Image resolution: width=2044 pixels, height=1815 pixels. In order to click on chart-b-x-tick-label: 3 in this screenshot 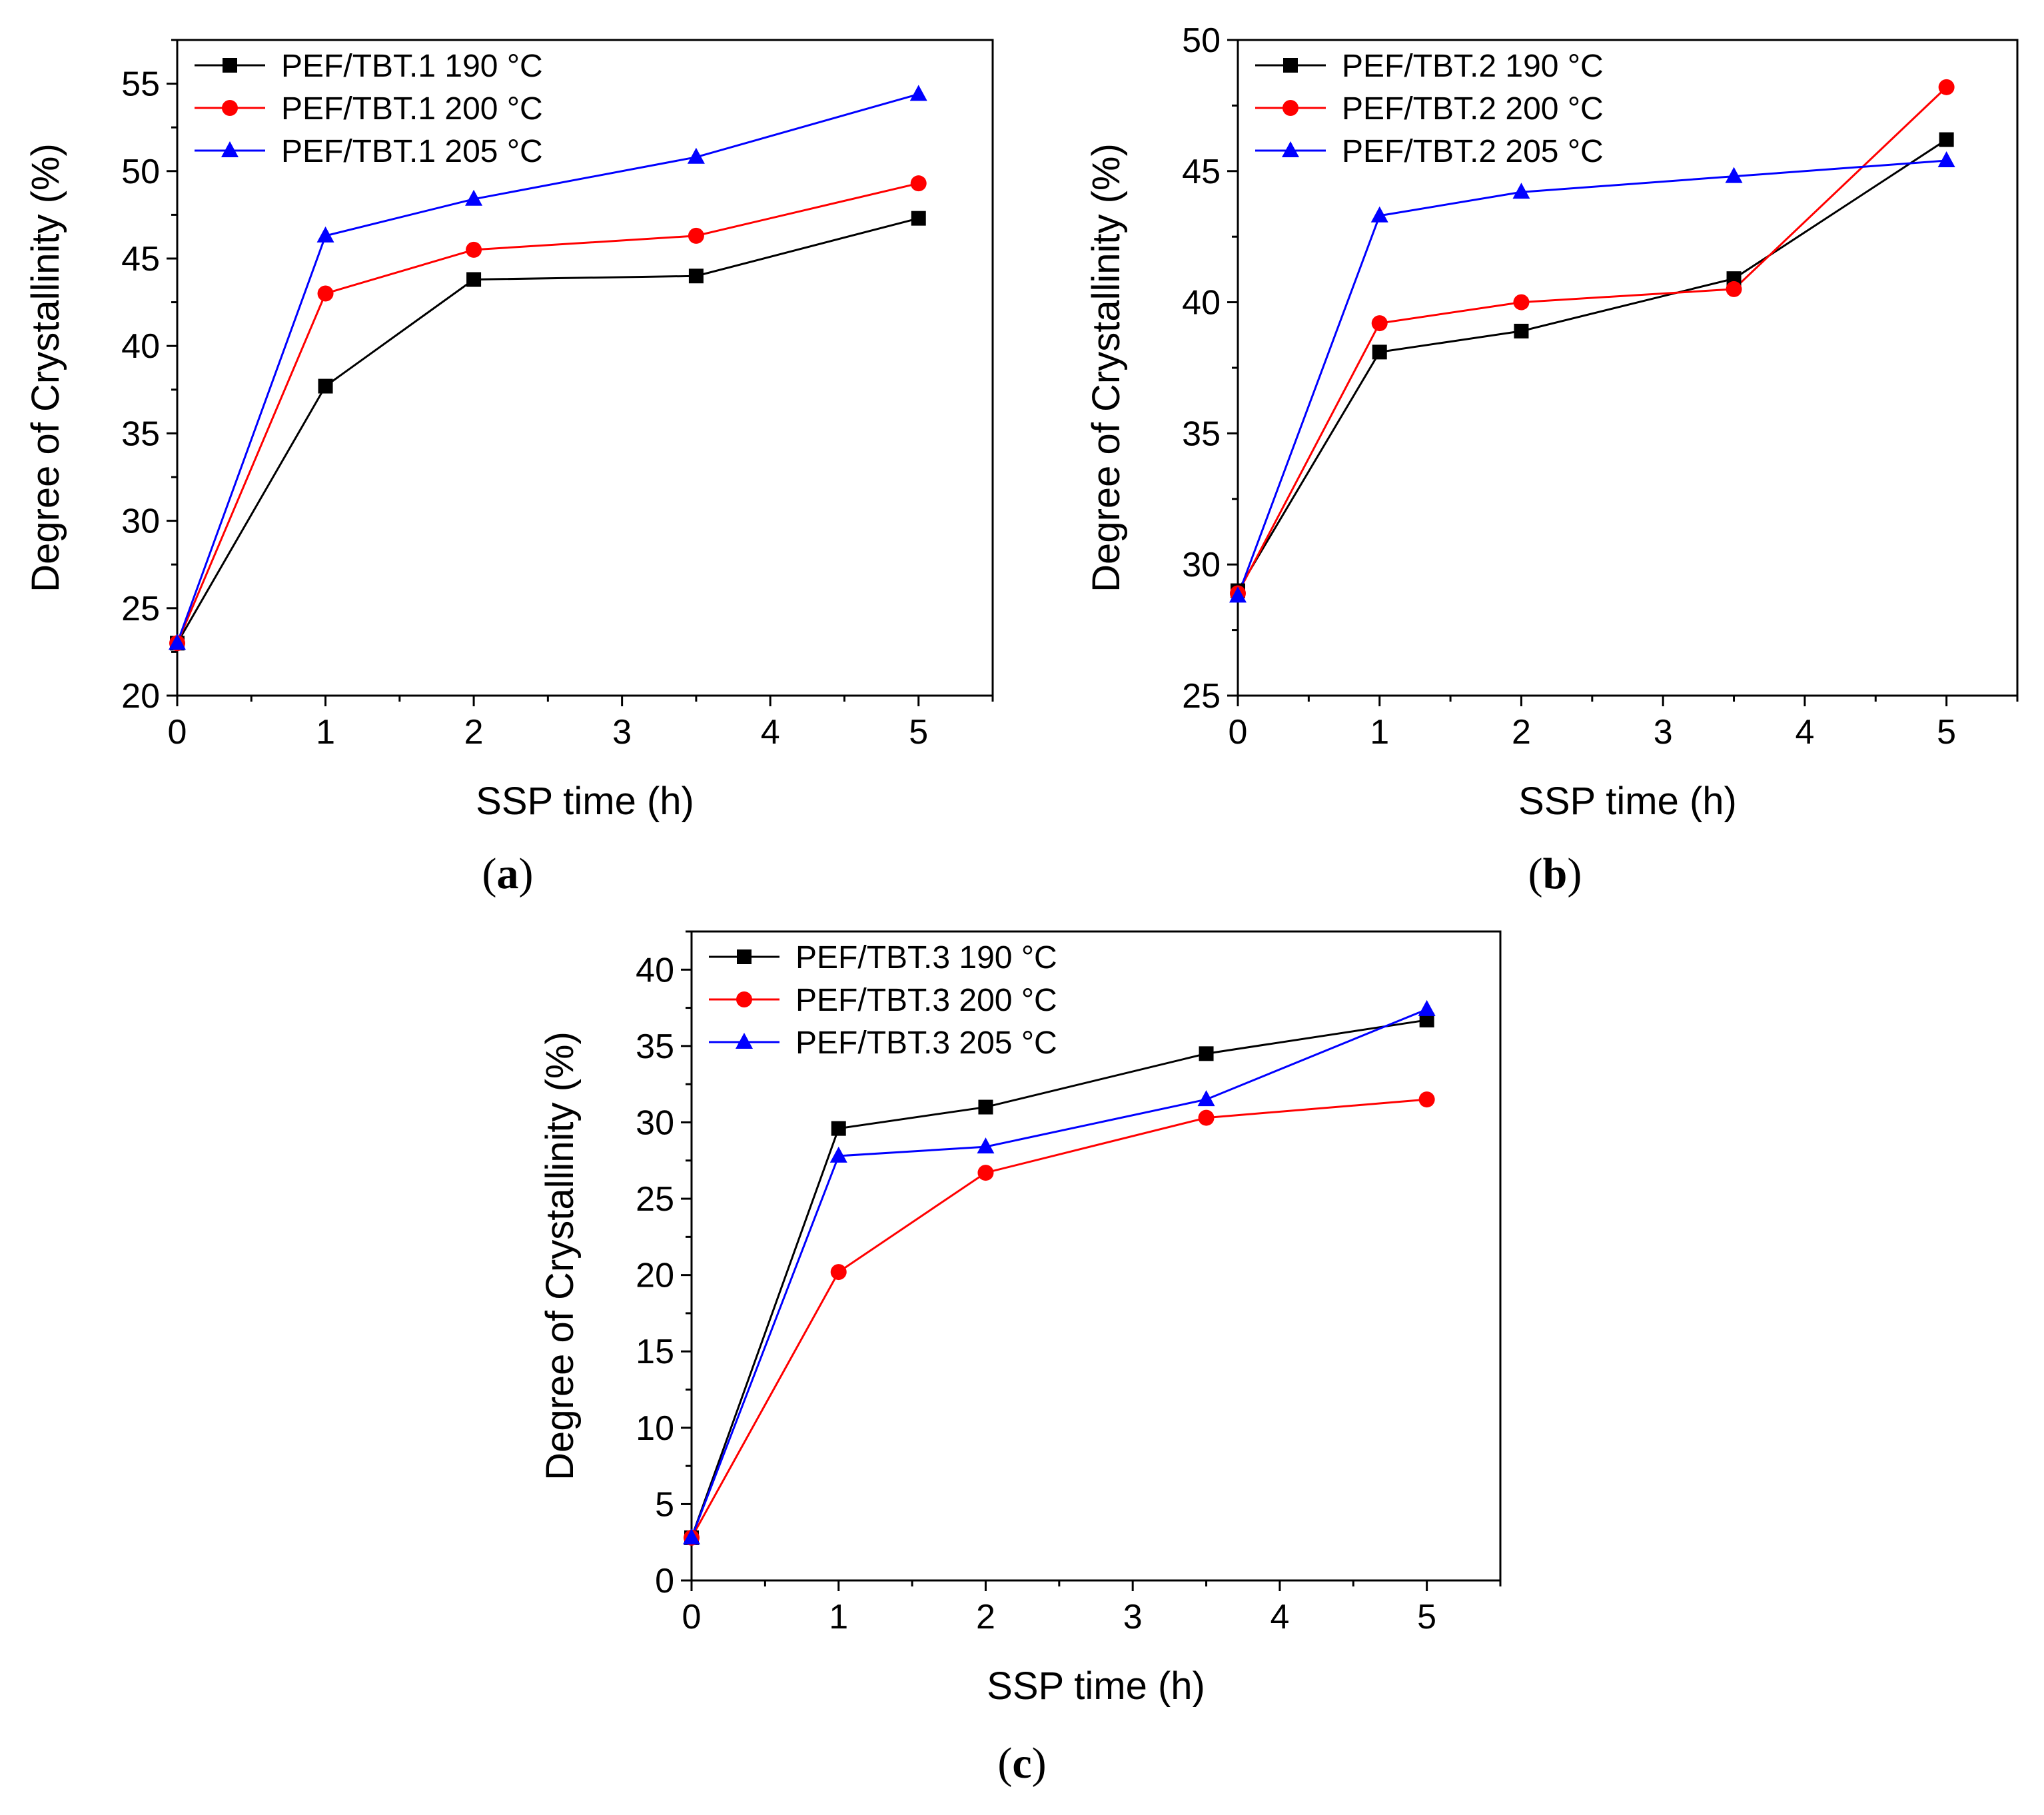, I will do `click(1663, 732)`.